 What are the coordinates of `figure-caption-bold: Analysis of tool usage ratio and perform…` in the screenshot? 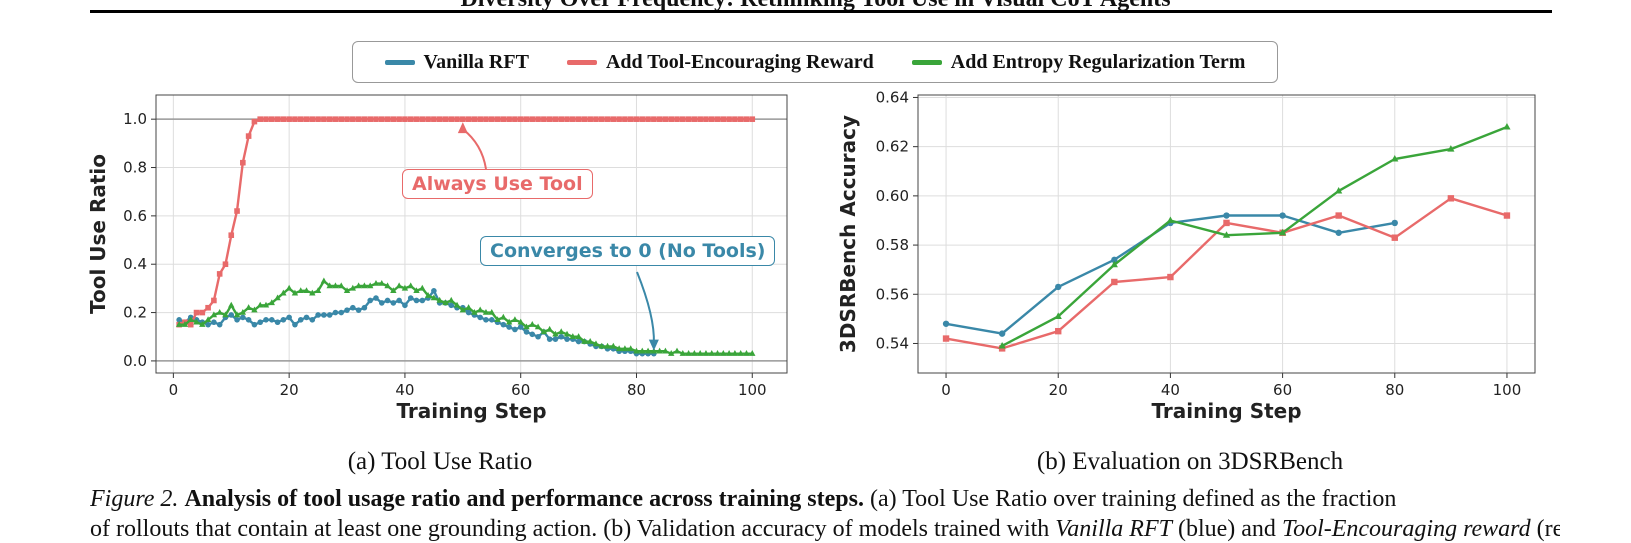 It's located at (524, 499).